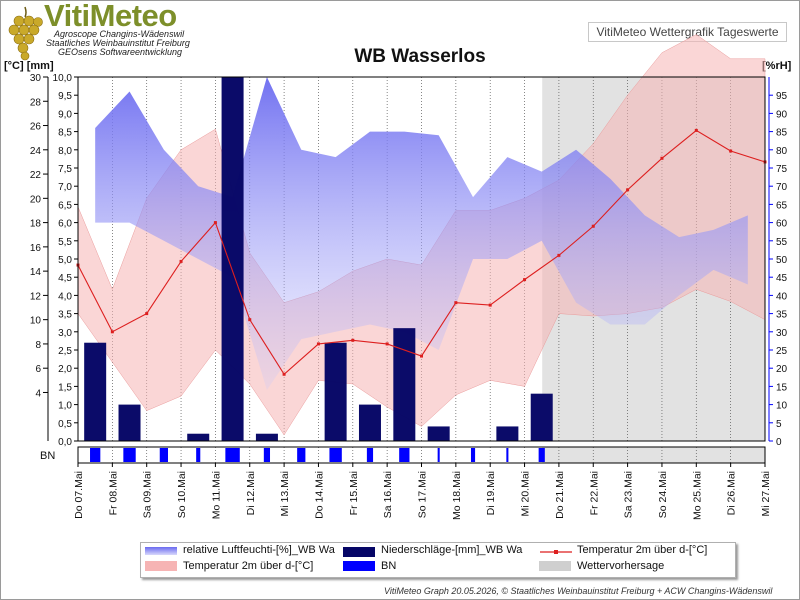 This screenshot has width=800, height=600. What do you see at coordinates (65, 151) in the screenshot?
I see `rain-tick-label: 8,0` at bounding box center [65, 151].